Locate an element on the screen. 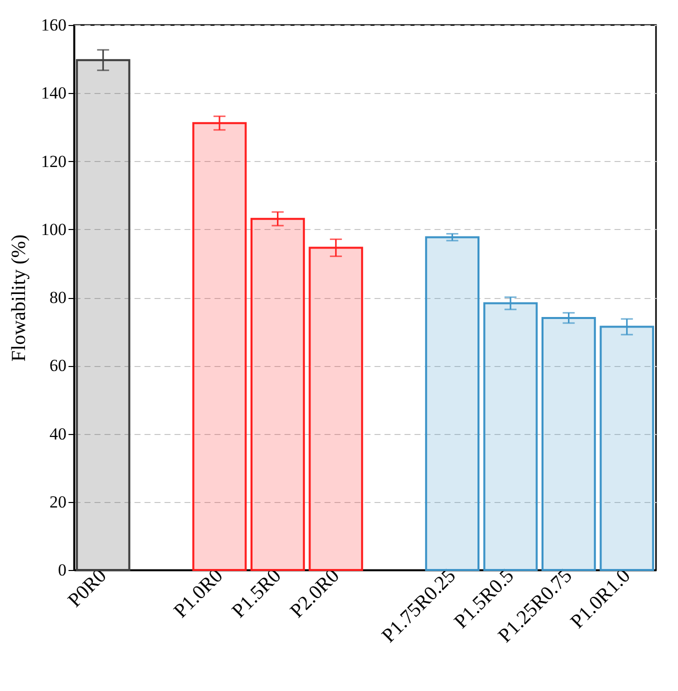 This screenshot has width=678, height=691. y-tick-label: 120 is located at coordinates (53, 161).